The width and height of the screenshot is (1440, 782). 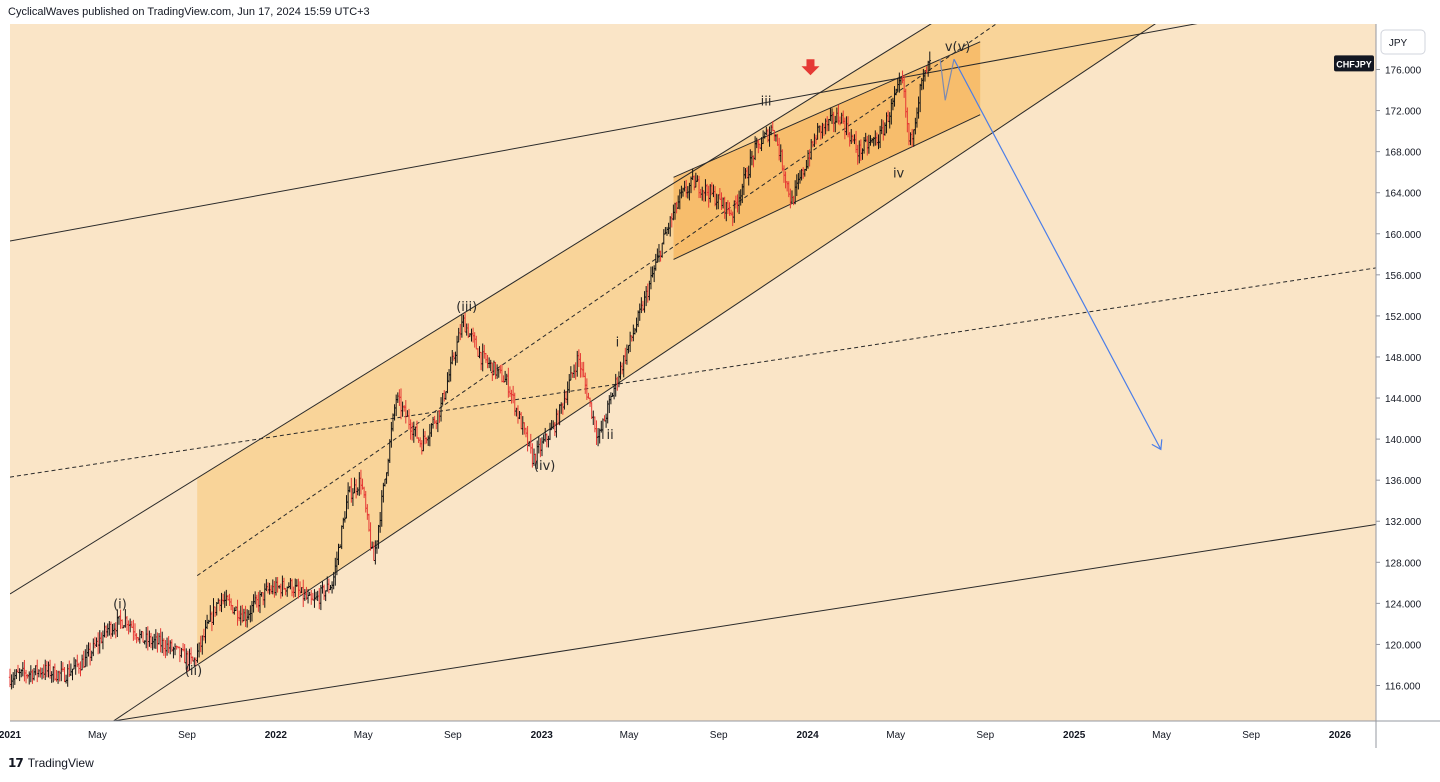 I want to click on price-tick-label: 132.000, so click(x=1403, y=522).